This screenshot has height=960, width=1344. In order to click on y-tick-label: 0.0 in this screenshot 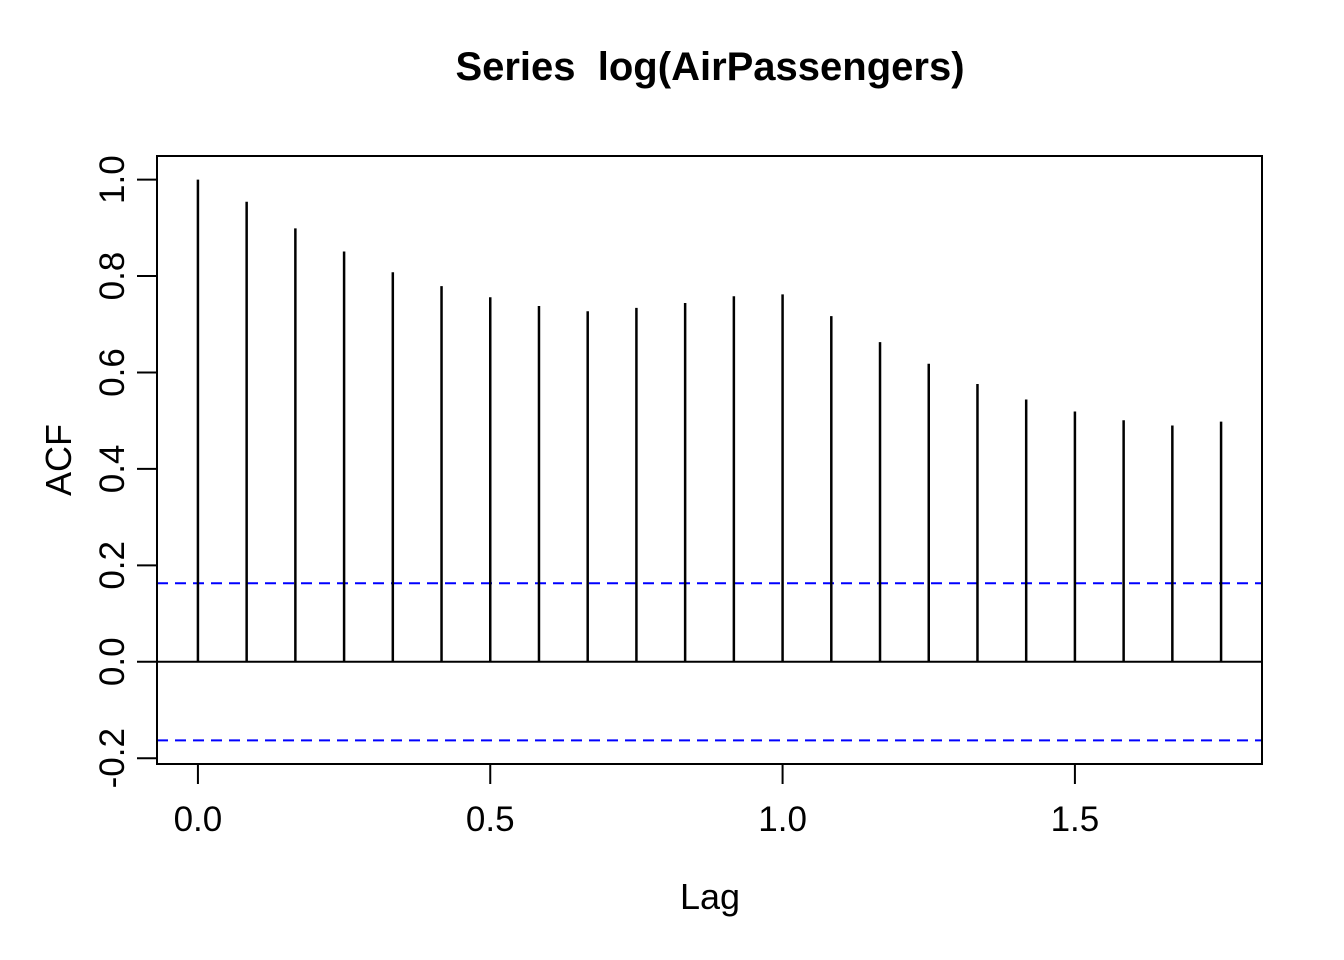, I will do `click(112, 661)`.